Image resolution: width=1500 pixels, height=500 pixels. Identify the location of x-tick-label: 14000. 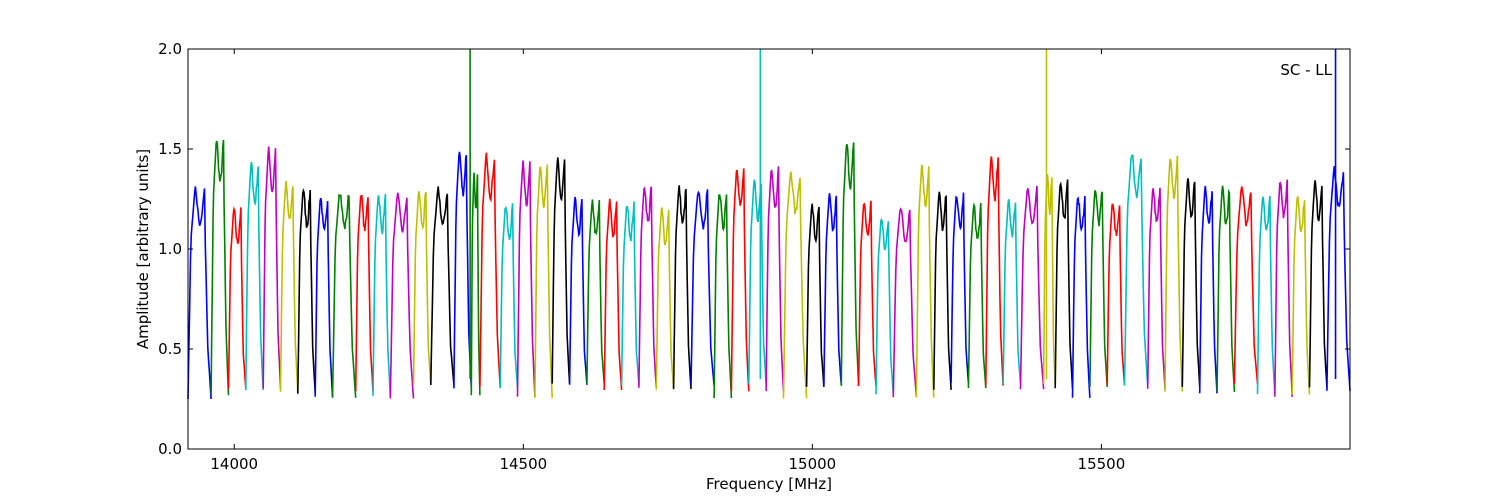
(234, 464).